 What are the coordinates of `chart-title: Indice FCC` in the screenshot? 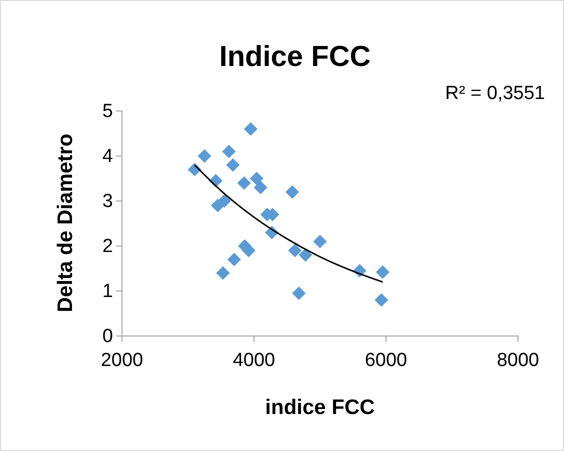 It's located at (295, 57).